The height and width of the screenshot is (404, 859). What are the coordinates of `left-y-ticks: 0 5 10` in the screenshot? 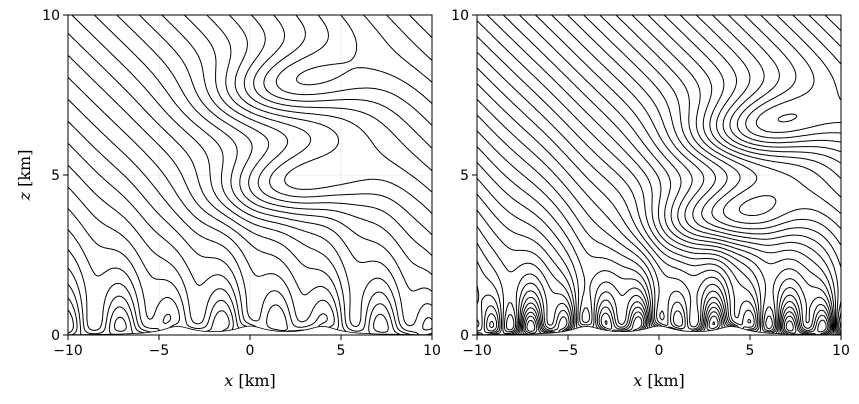 It's located at (55, 176).